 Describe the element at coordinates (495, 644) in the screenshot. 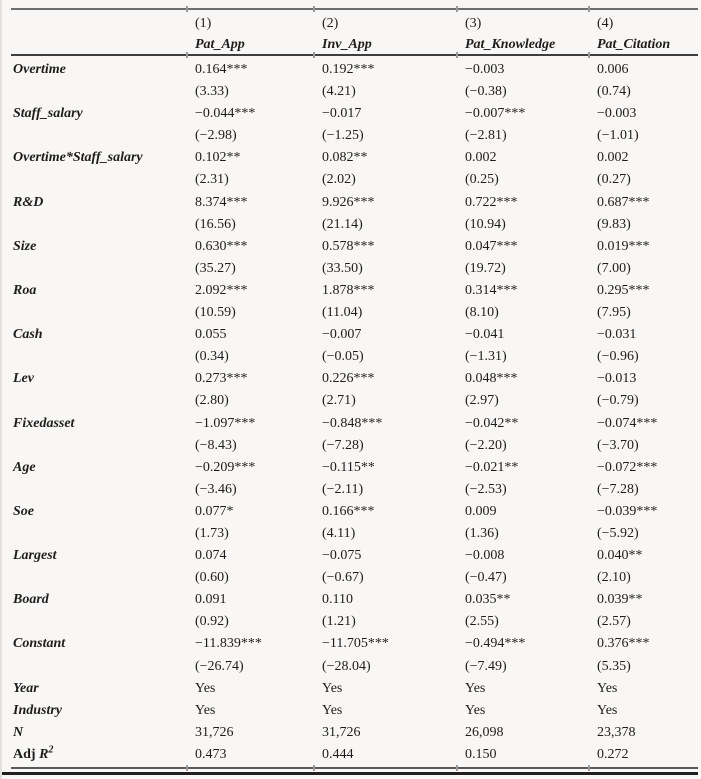

I see `coefficient-value: −0.494***` at that location.